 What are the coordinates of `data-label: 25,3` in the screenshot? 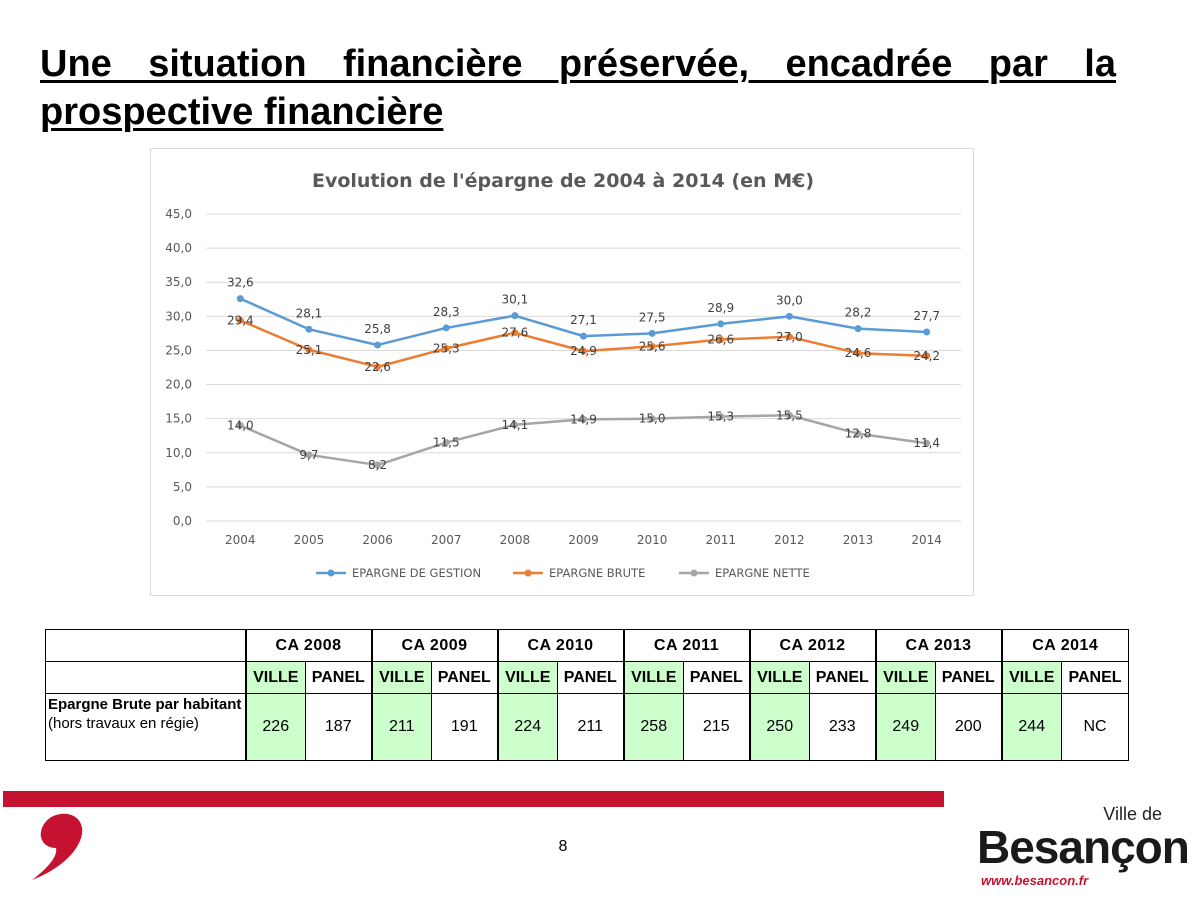 It's located at (446, 348).